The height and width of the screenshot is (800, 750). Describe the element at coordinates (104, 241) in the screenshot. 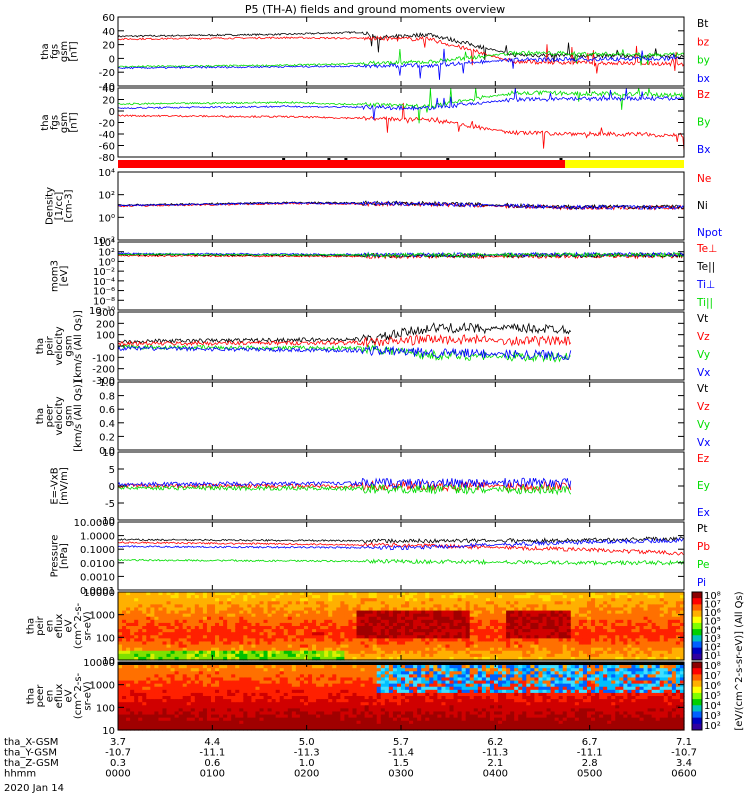

I see `ytick-label: 10⁻²` at that location.